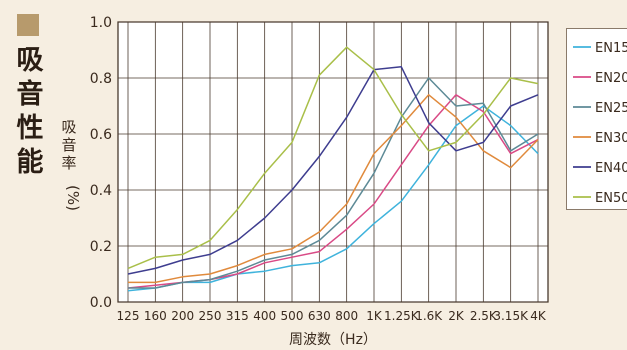 Image resolution: width=627 pixels, height=350 pixels. Describe the element at coordinates (319, 316) in the screenshot. I see `x-tick-label: 630` at that location.